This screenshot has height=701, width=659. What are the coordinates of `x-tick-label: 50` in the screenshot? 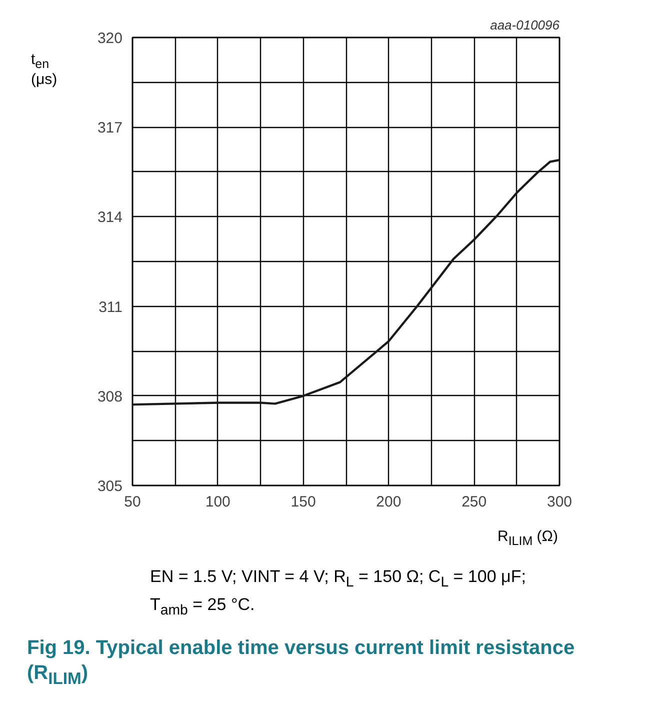 It's located at (132, 502).